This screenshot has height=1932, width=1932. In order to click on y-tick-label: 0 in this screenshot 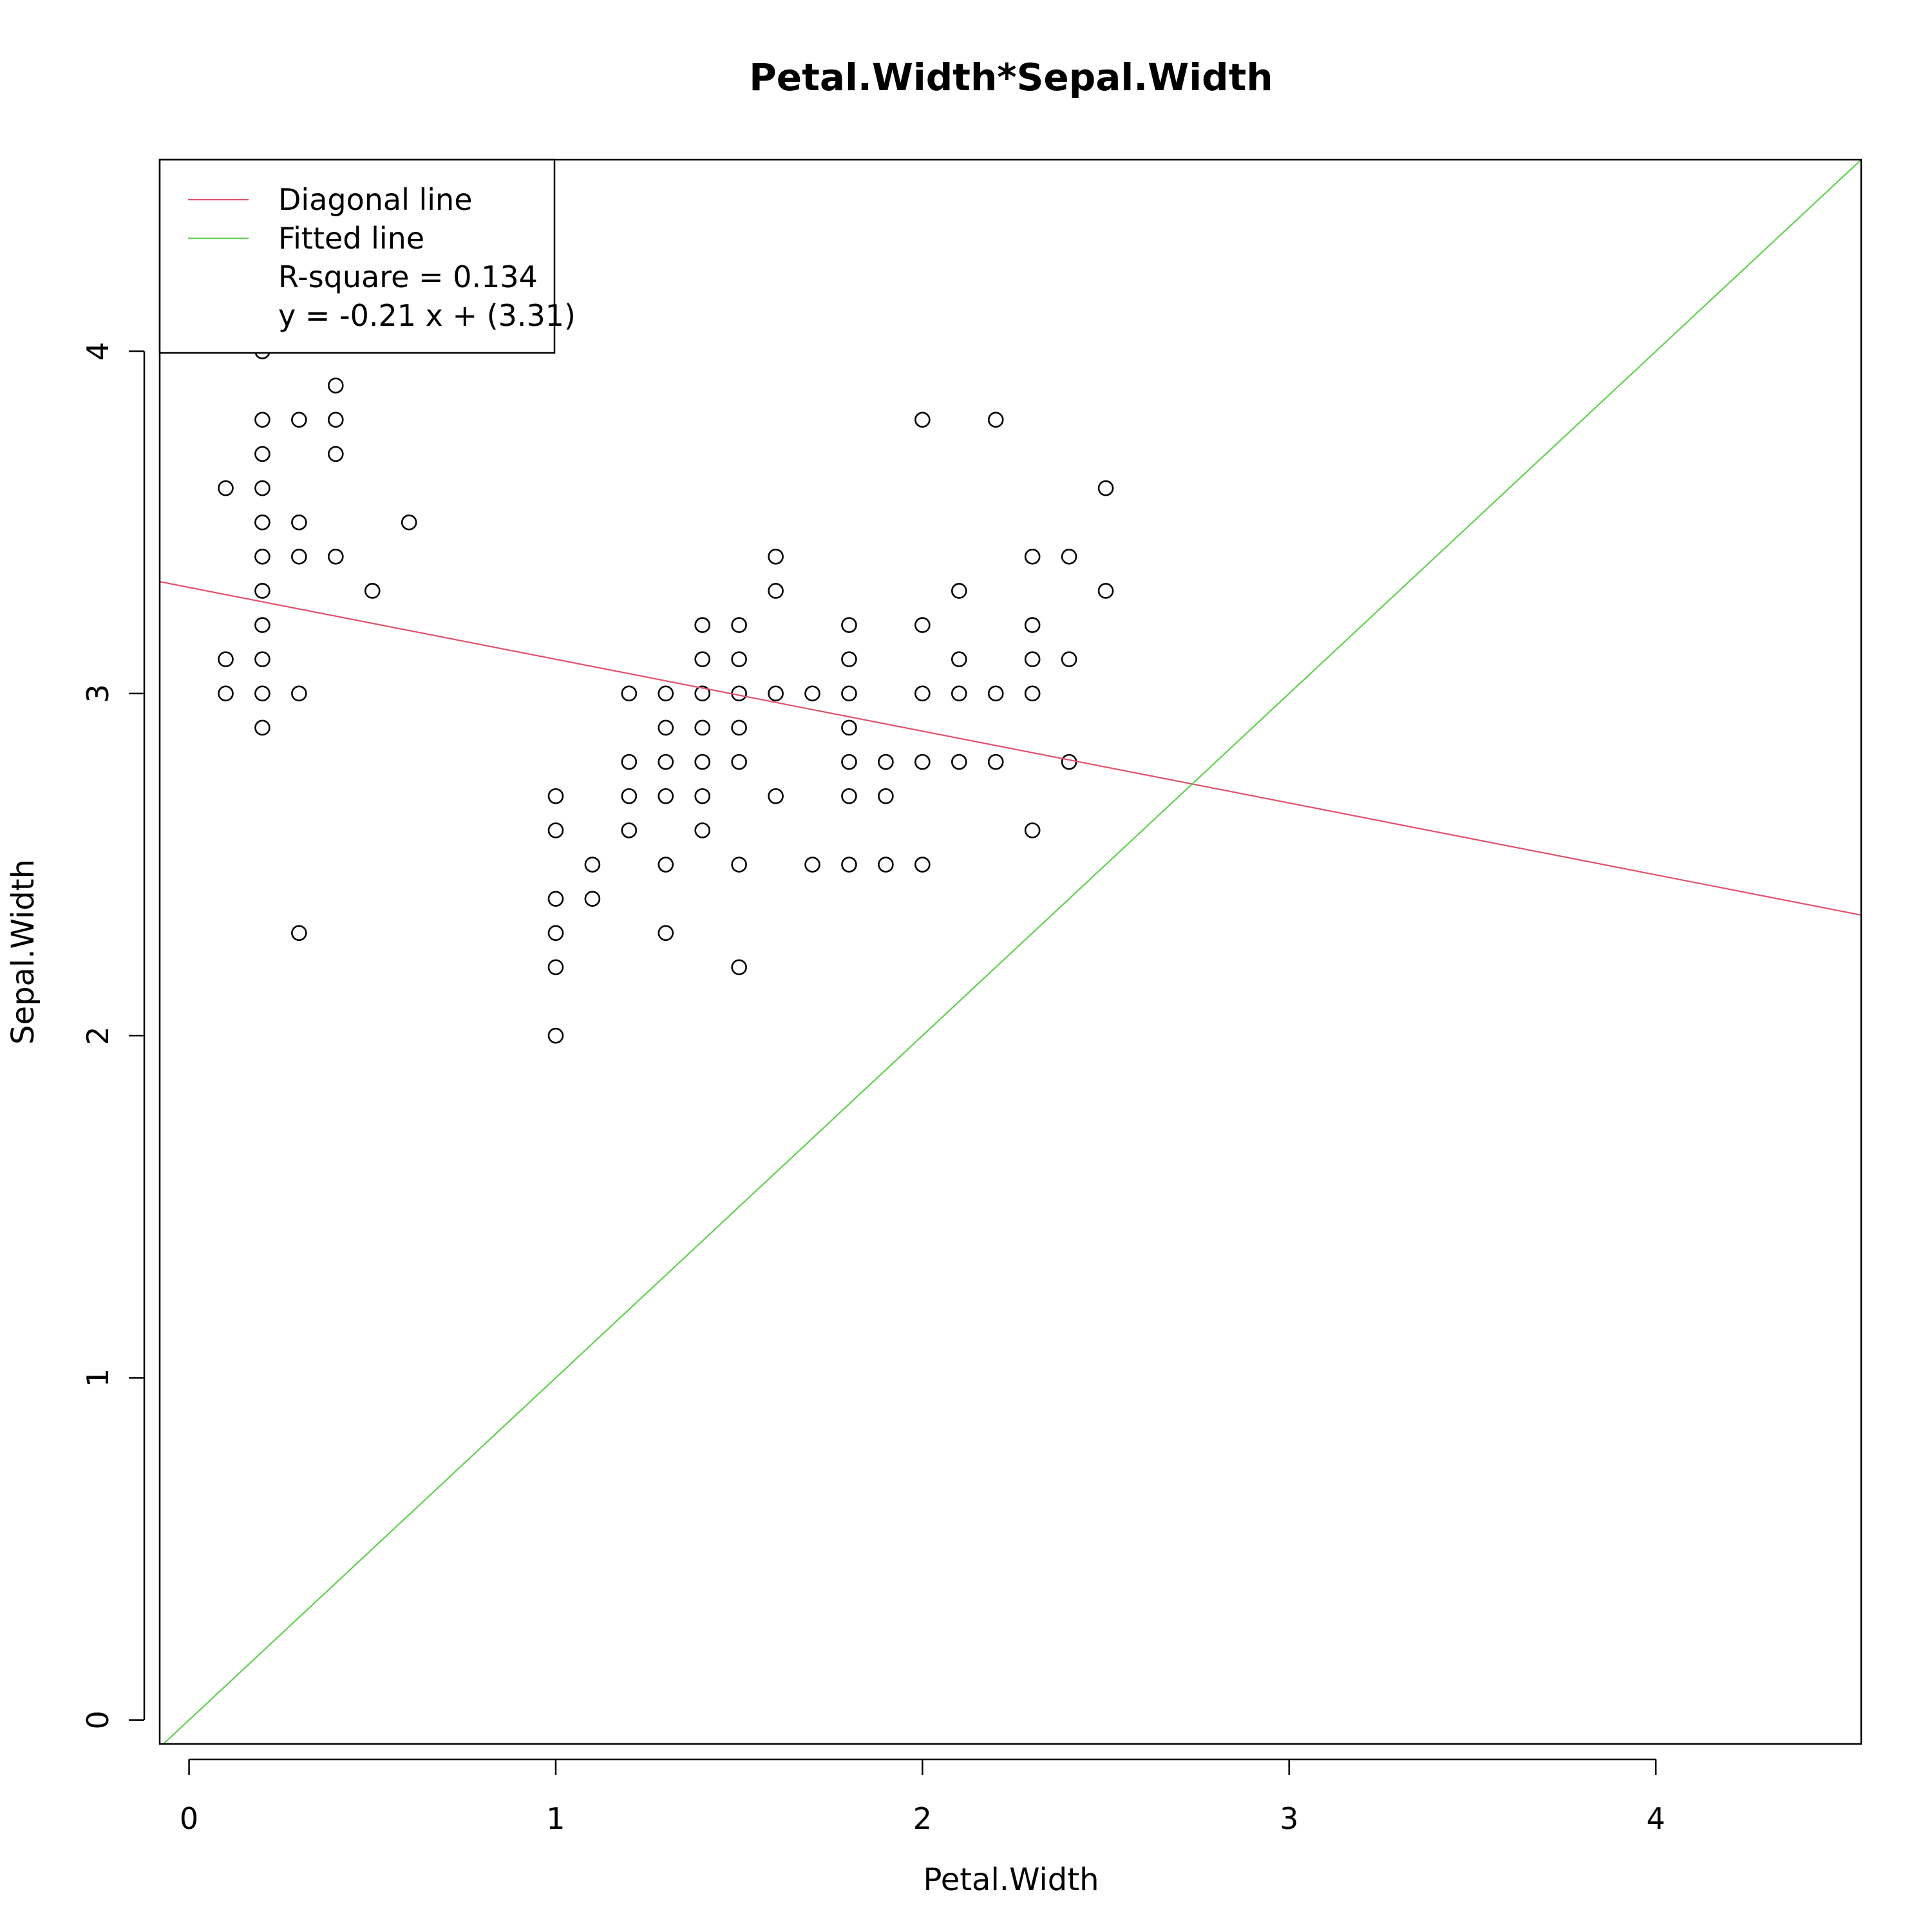, I will do `click(97, 1719)`.